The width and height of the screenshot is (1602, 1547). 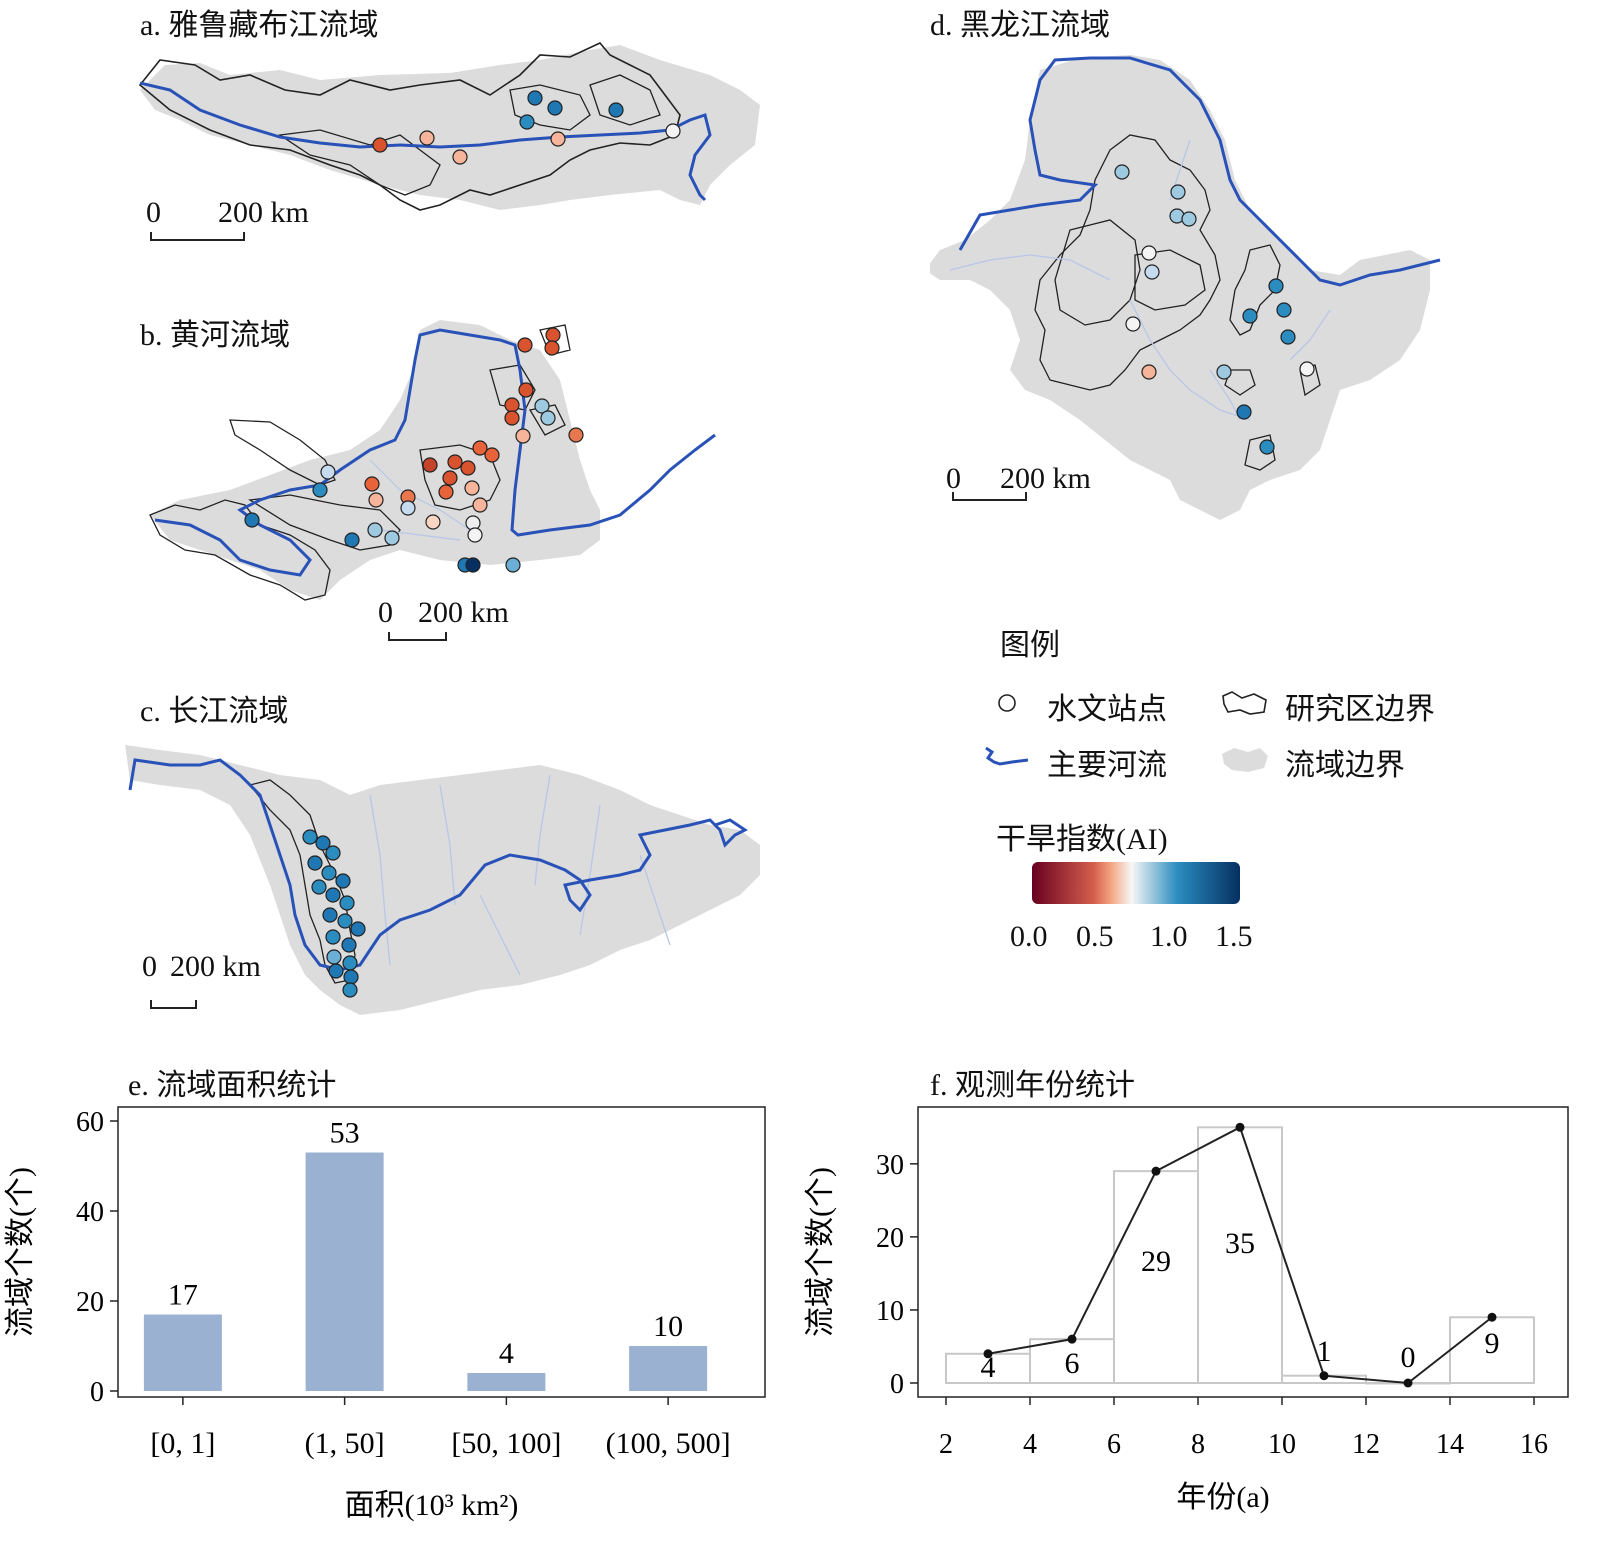 I want to click on x-axis-label: 面积(10³ km²), so click(x=432, y=1505).